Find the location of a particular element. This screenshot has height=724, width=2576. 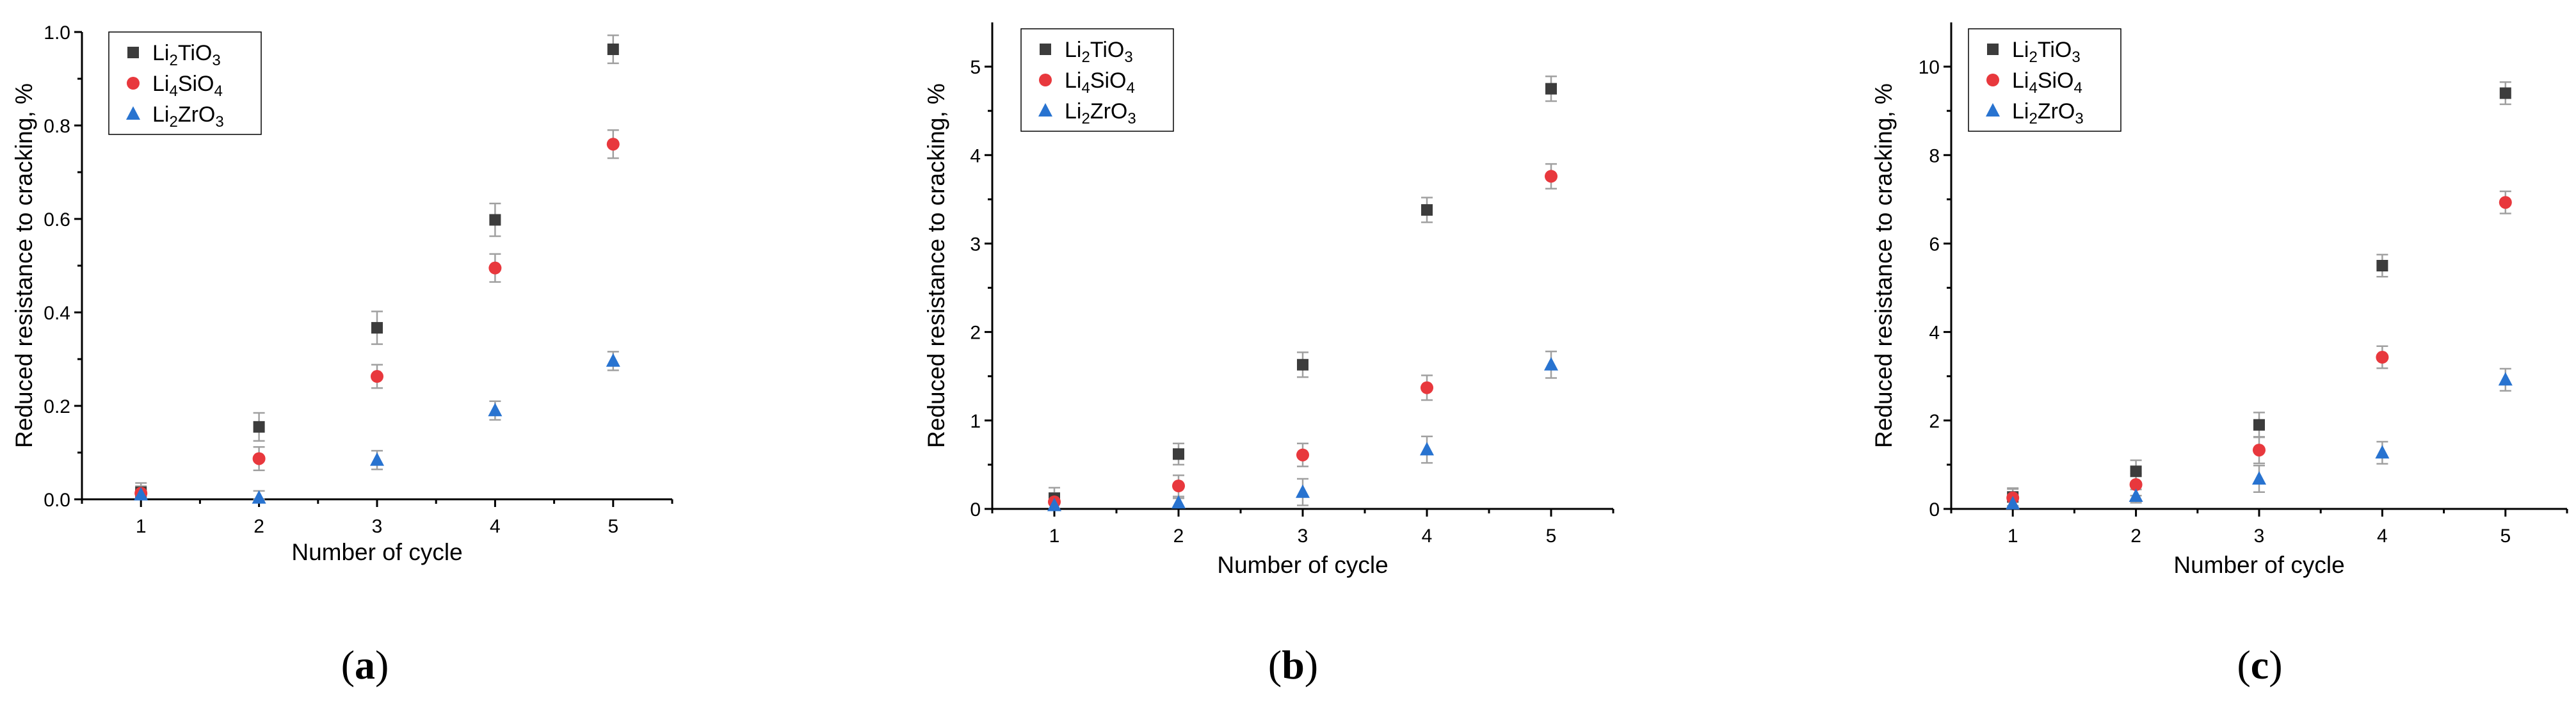

y-tick-label: 1 is located at coordinates (975, 422).